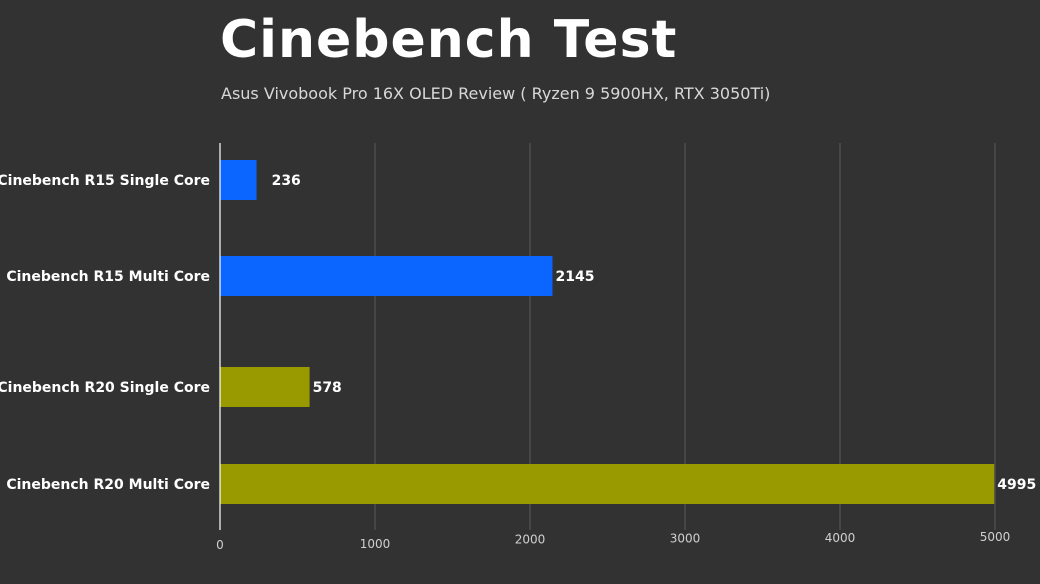 This screenshot has height=584, width=1040. Describe the element at coordinates (530, 539) in the screenshot. I see `x-tick-label: 2000` at that location.